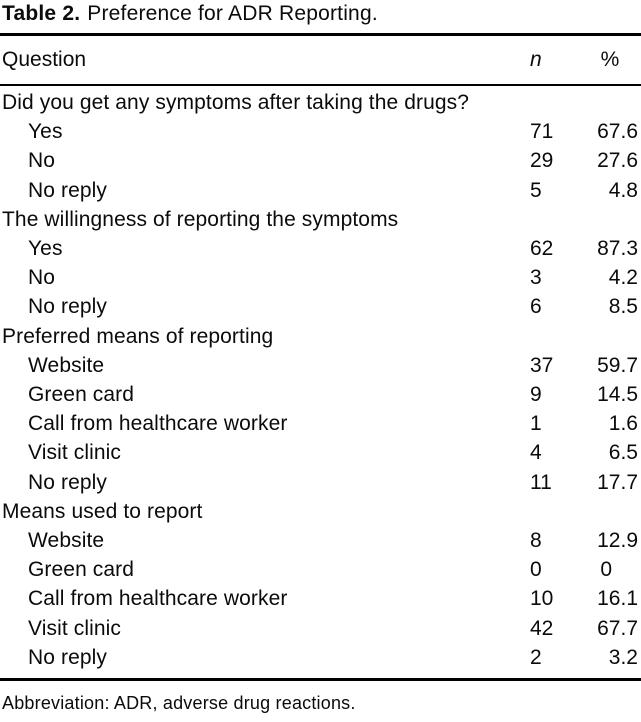 This screenshot has height=722, width=641. What do you see at coordinates (617, 249) in the screenshot?
I see `row-percent-value: 87.3` at bounding box center [617, 249].